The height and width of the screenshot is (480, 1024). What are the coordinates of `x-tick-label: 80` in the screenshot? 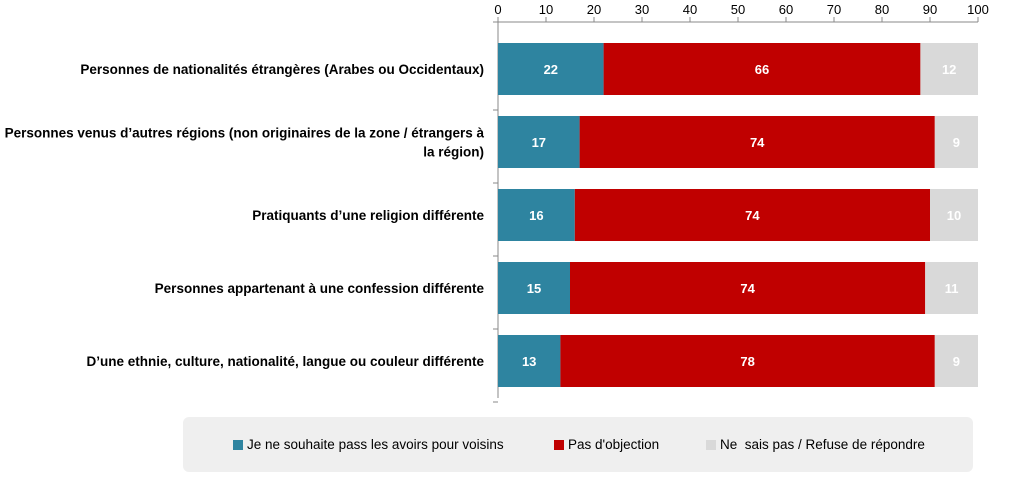 It's located at (882, 9).